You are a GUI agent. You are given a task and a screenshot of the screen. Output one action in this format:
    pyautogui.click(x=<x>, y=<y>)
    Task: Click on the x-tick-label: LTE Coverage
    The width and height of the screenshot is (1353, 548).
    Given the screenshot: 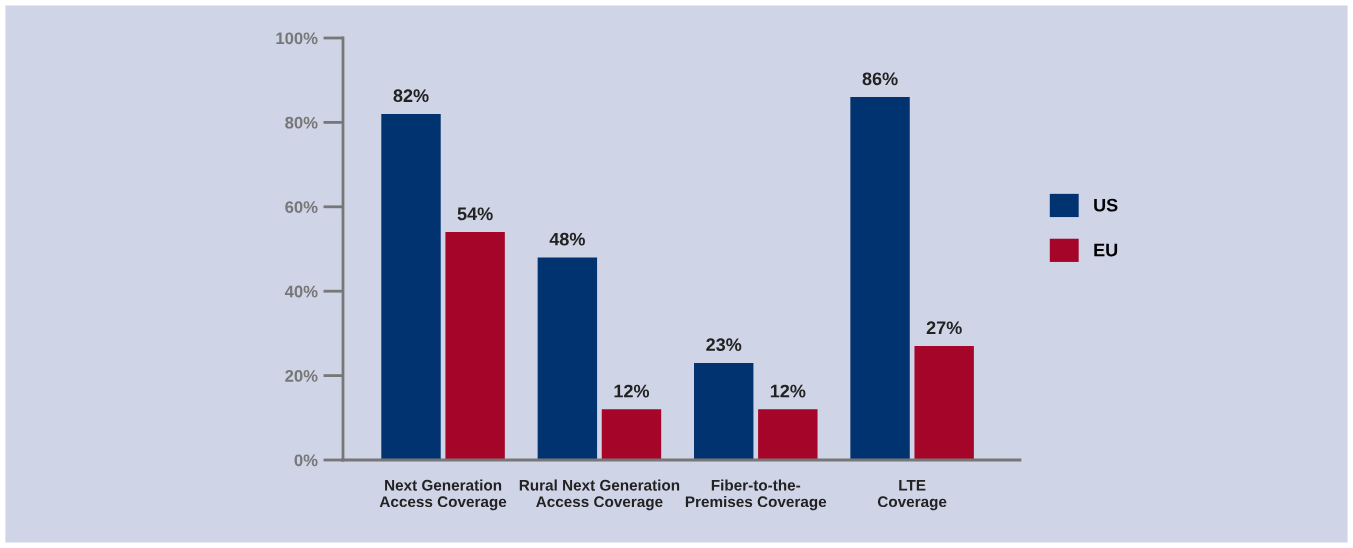 What is the action you would take?
    pyautogui.click(x=912, y=495)
    